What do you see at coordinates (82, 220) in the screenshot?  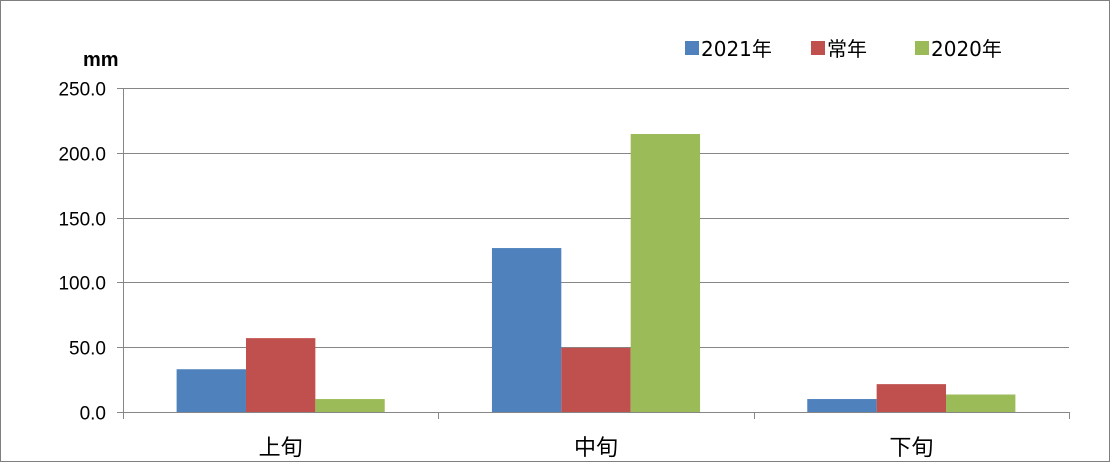 I see `y-tick-label: 150.0` at bounding box center [82, 220].